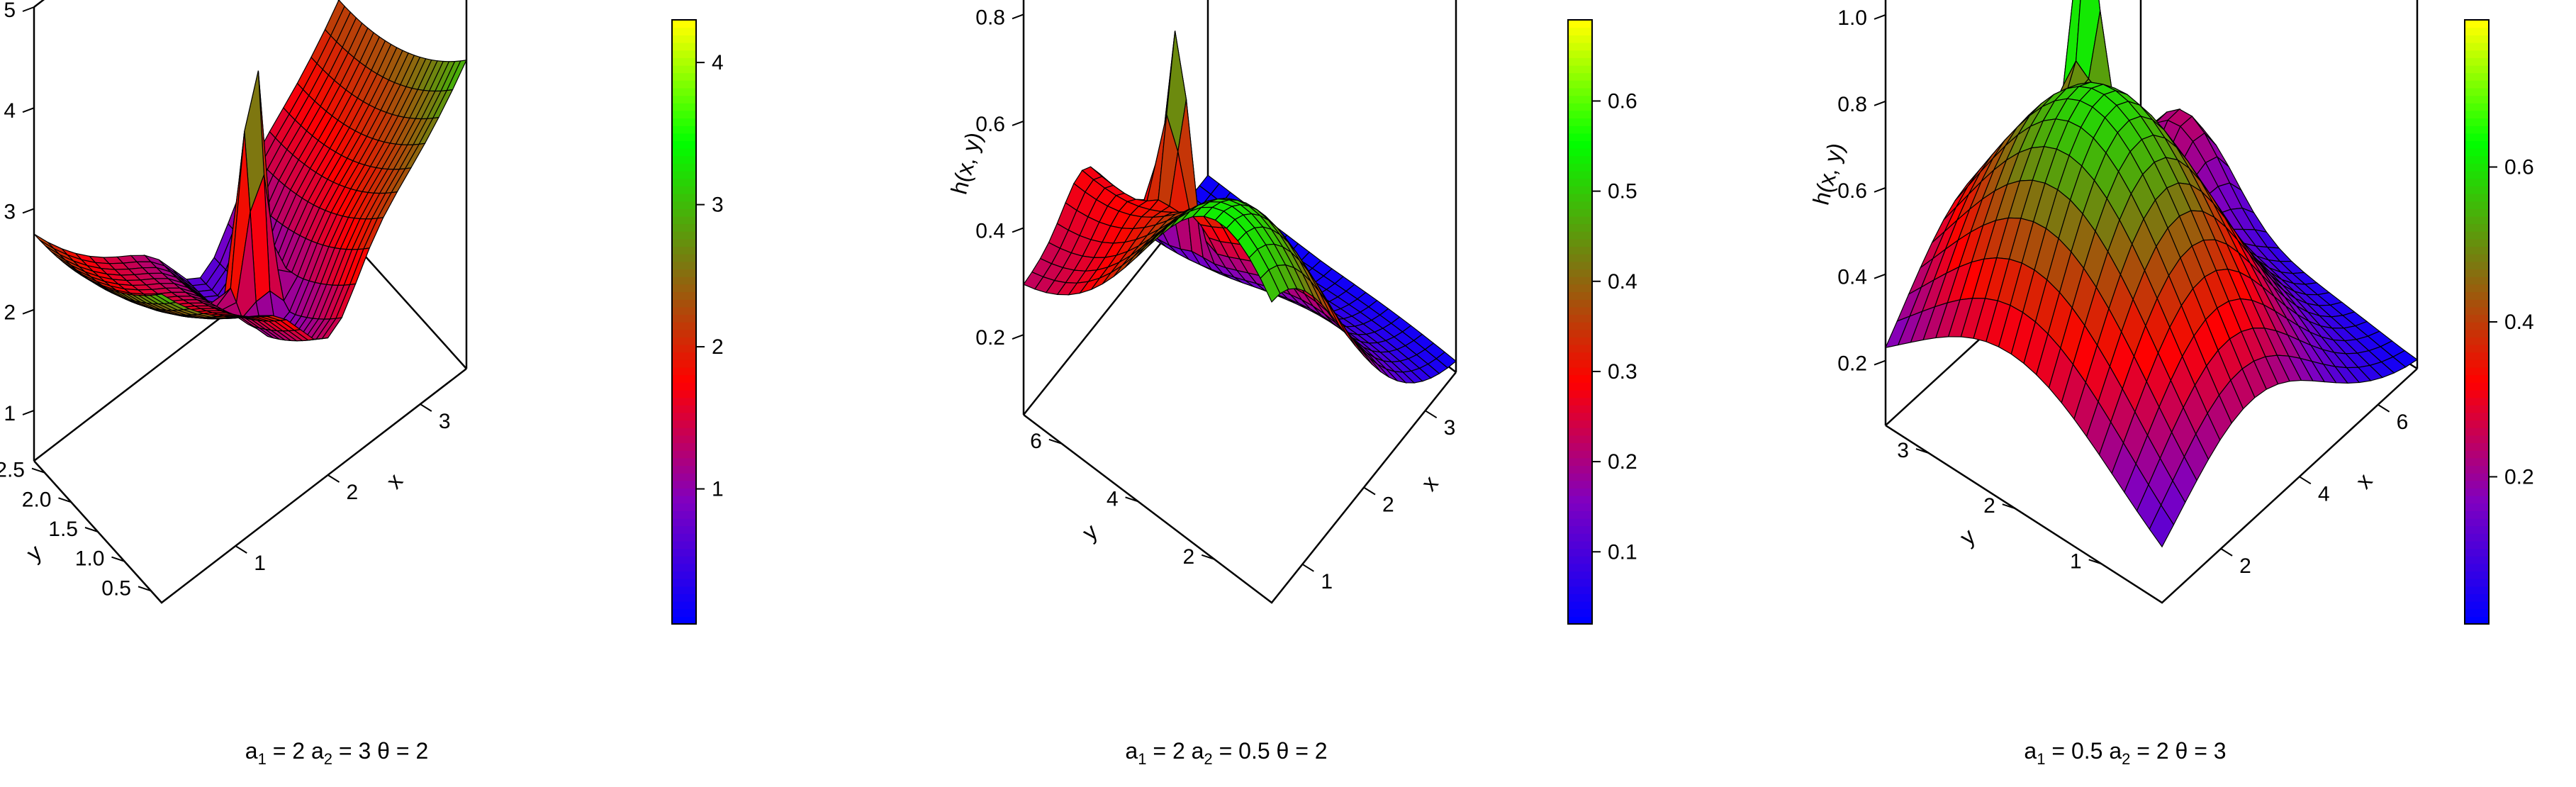  I want to click on panel-caption: a1 = 2 a2 = 3 θ = 2, so click(336, 753).